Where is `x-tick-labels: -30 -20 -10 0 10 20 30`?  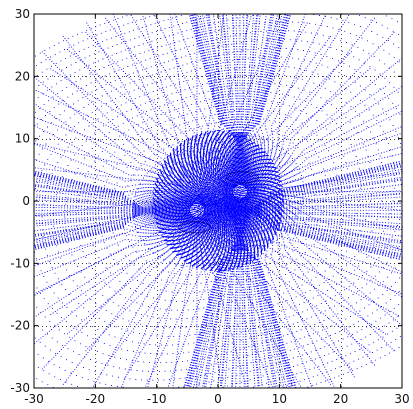
x-tick-labels: -30 -20 -10 0 10 20 30 is located at coordinates (216, 399).